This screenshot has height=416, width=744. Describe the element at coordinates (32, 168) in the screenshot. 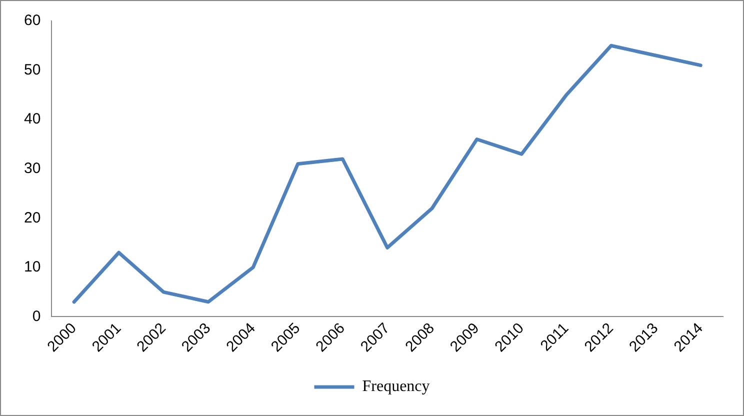

I see `y-tick-label: 30` at that location.